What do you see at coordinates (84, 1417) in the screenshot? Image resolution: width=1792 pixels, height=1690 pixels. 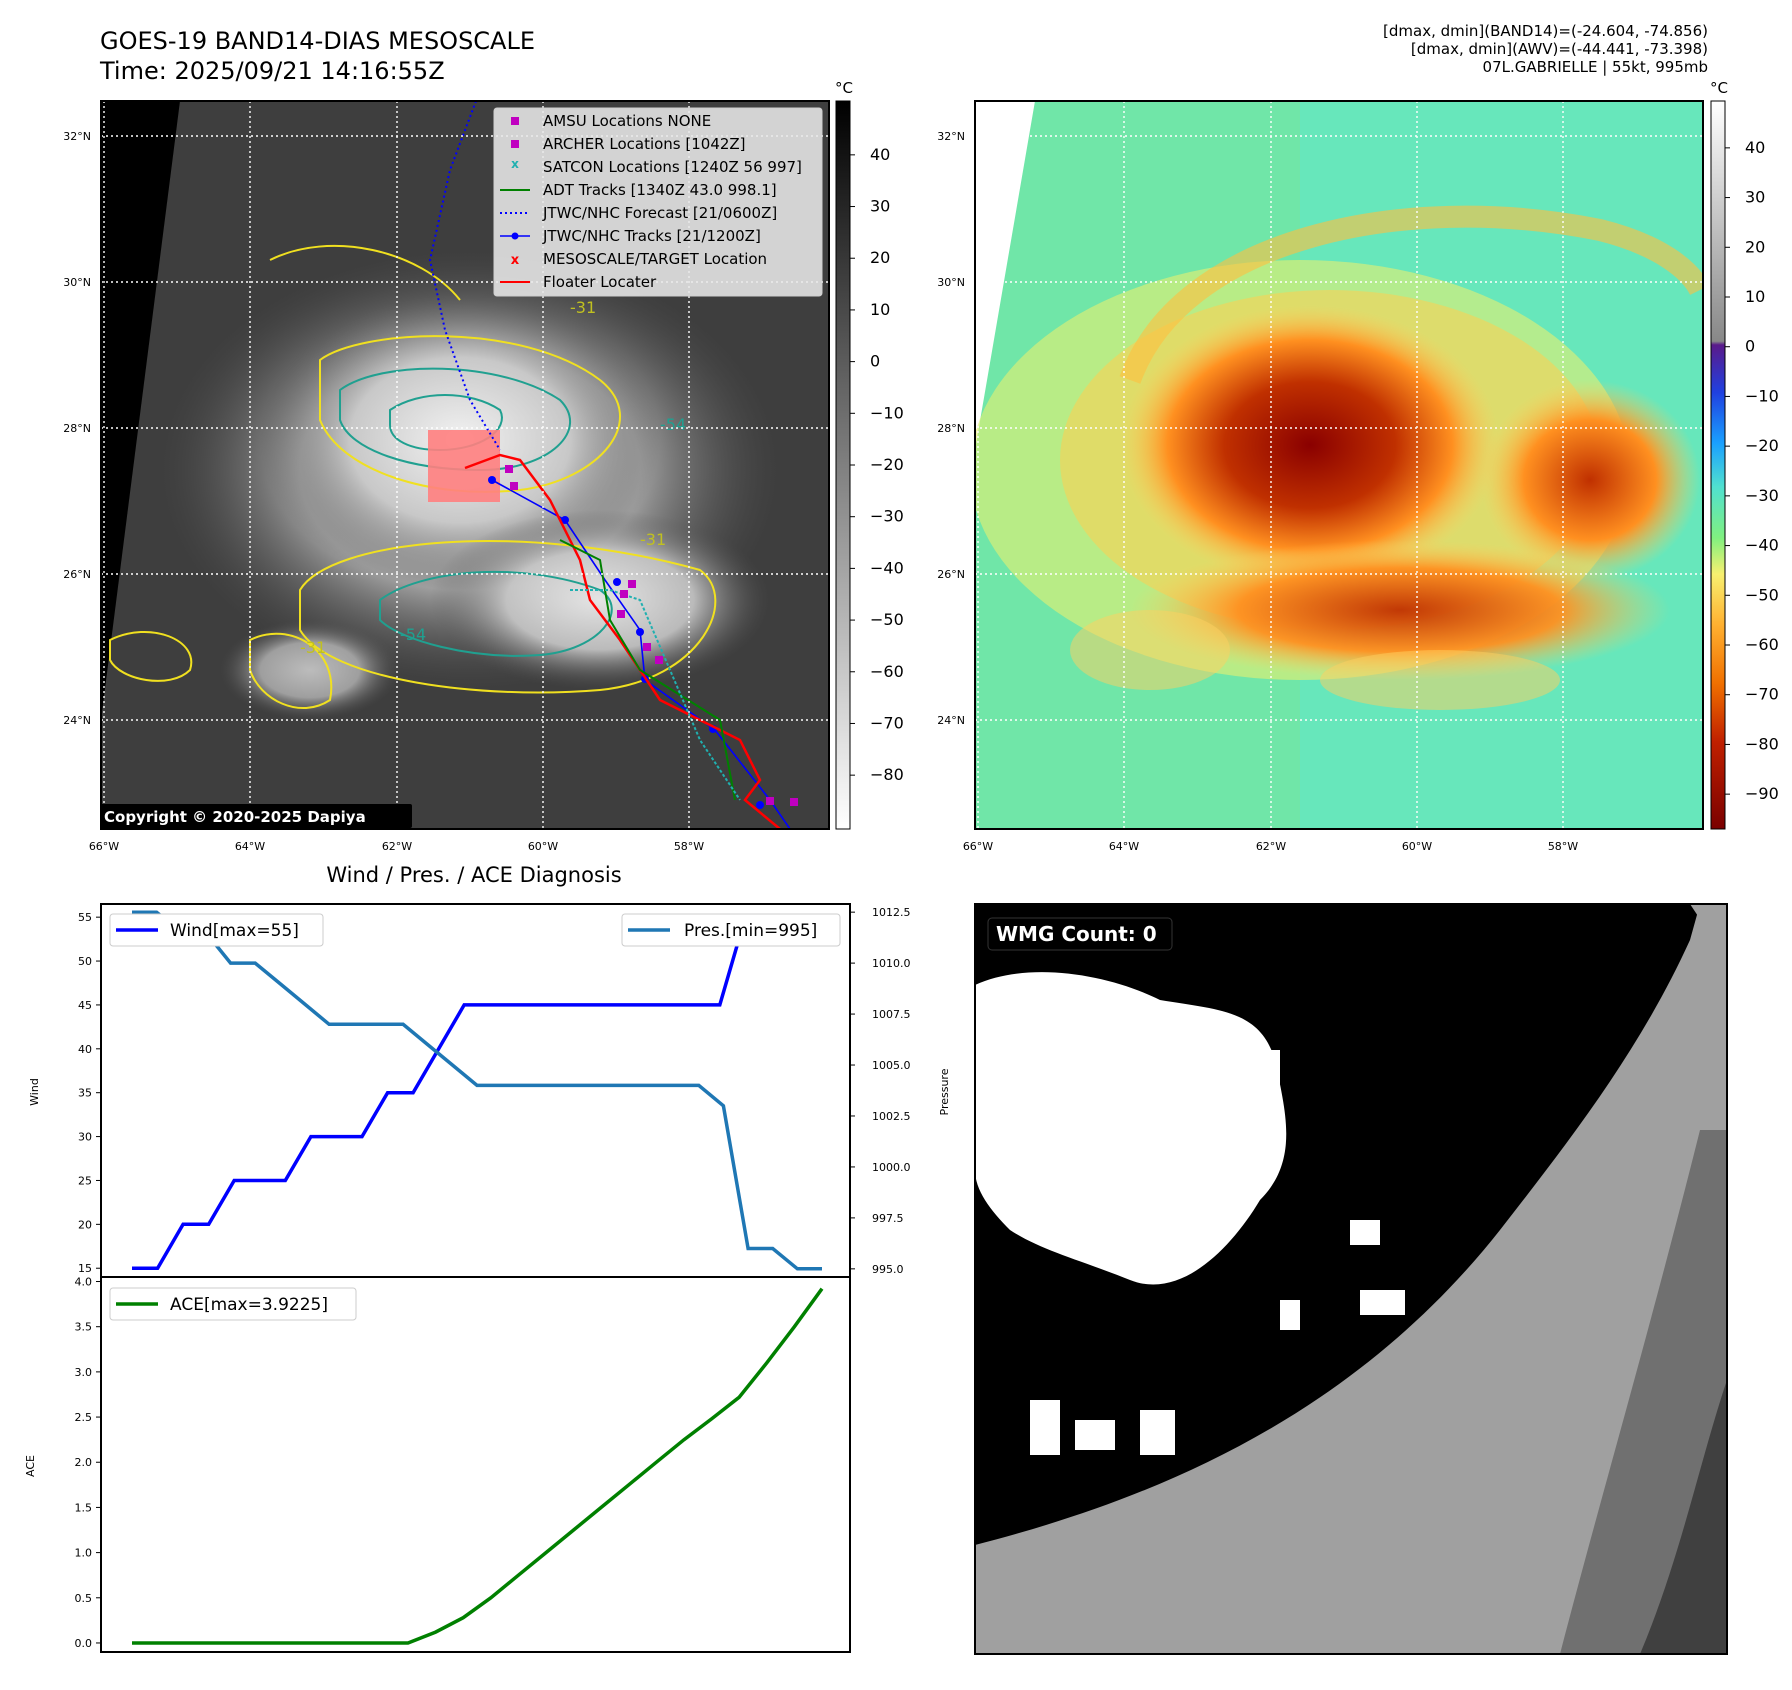 I see `ace-axis-tick-label: 2.5` at bounding box center [84, 1417].